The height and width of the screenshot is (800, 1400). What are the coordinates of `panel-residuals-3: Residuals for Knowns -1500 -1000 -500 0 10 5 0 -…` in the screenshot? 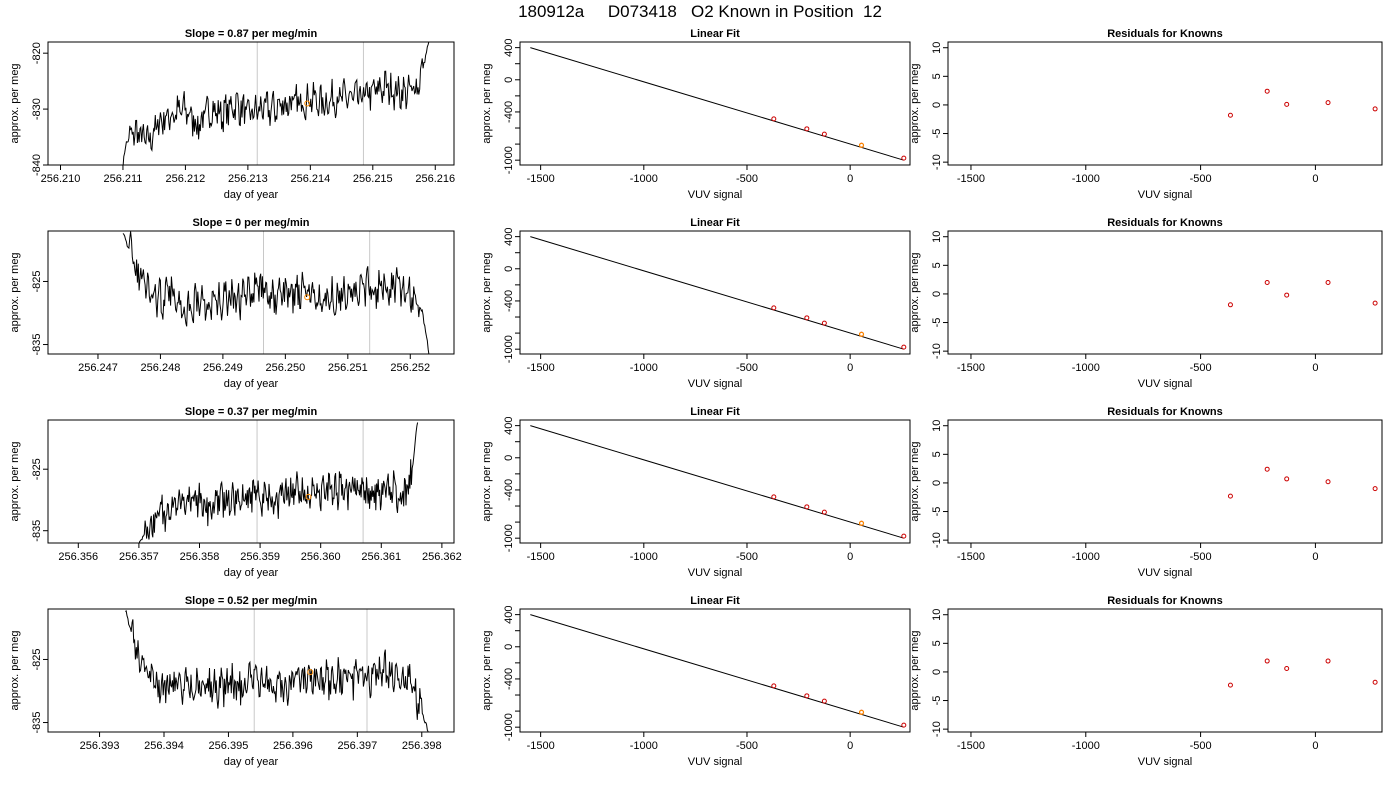 It's located at (1146, 681).